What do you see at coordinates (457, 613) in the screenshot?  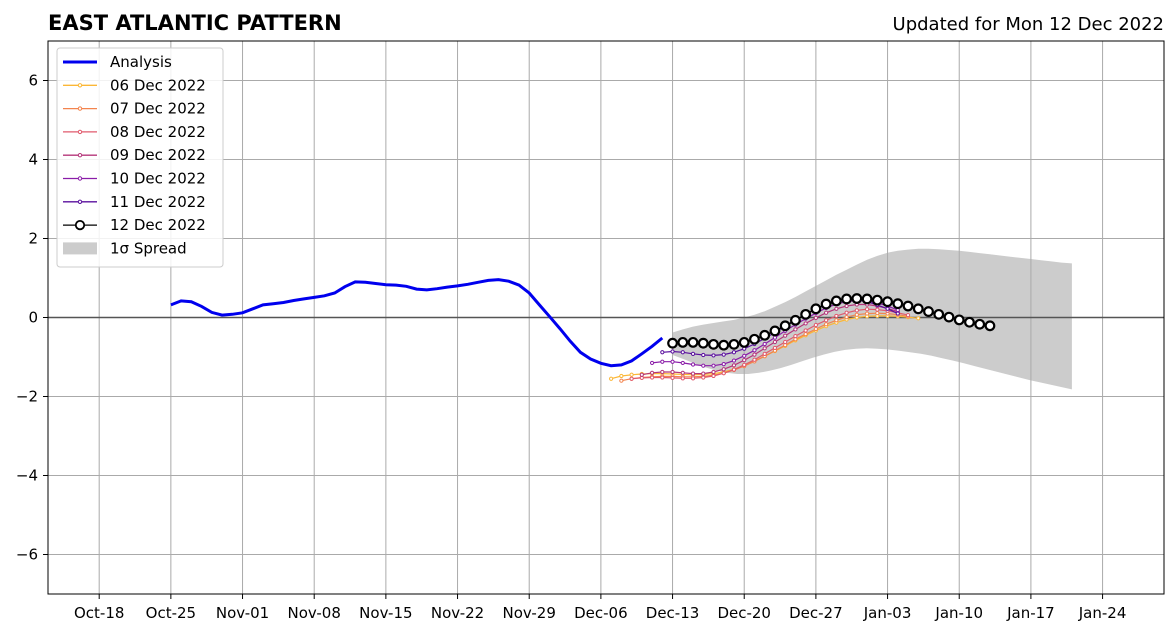 I see `x-tick-label: Nov-22` at bounding box center [457, 613].